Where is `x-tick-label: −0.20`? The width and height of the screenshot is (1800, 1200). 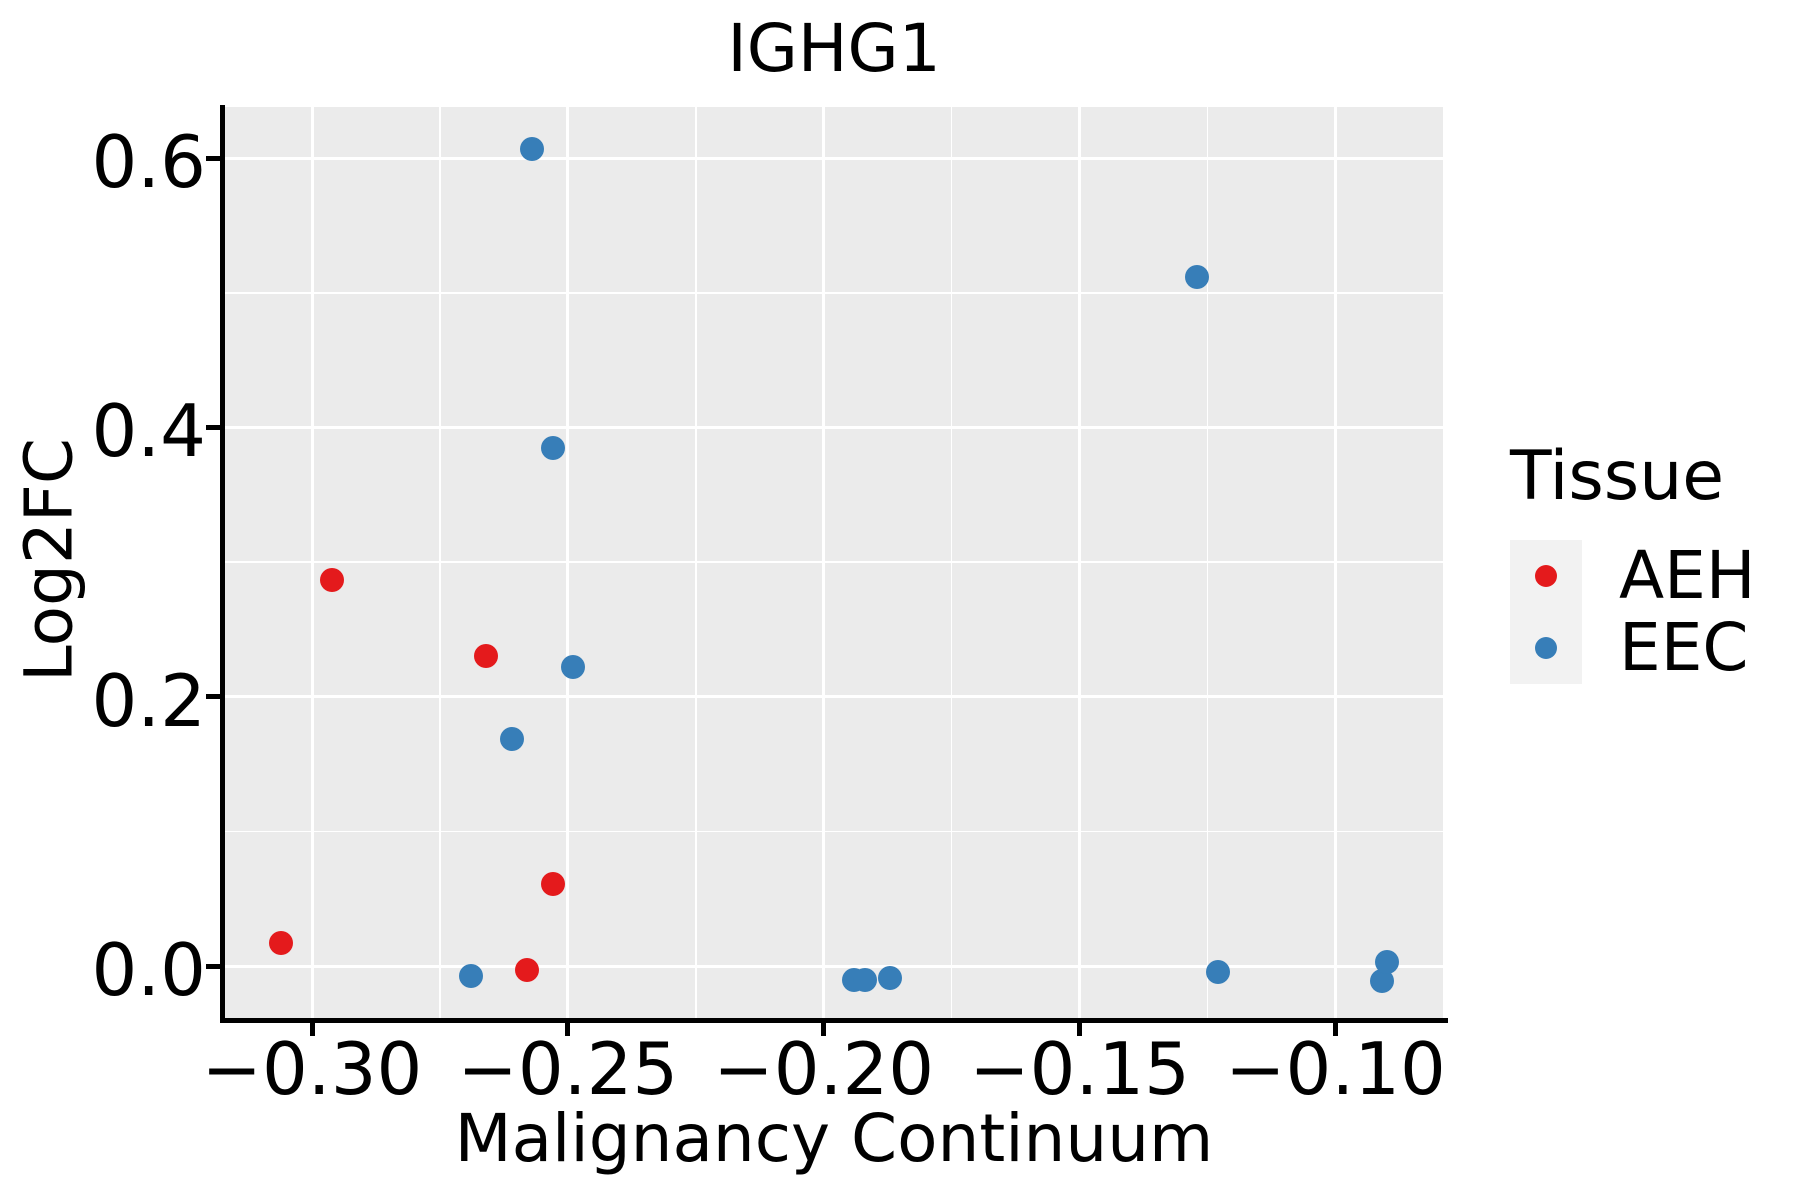 x-tick-label: −0.20 is located at coordinates (824, 1069).